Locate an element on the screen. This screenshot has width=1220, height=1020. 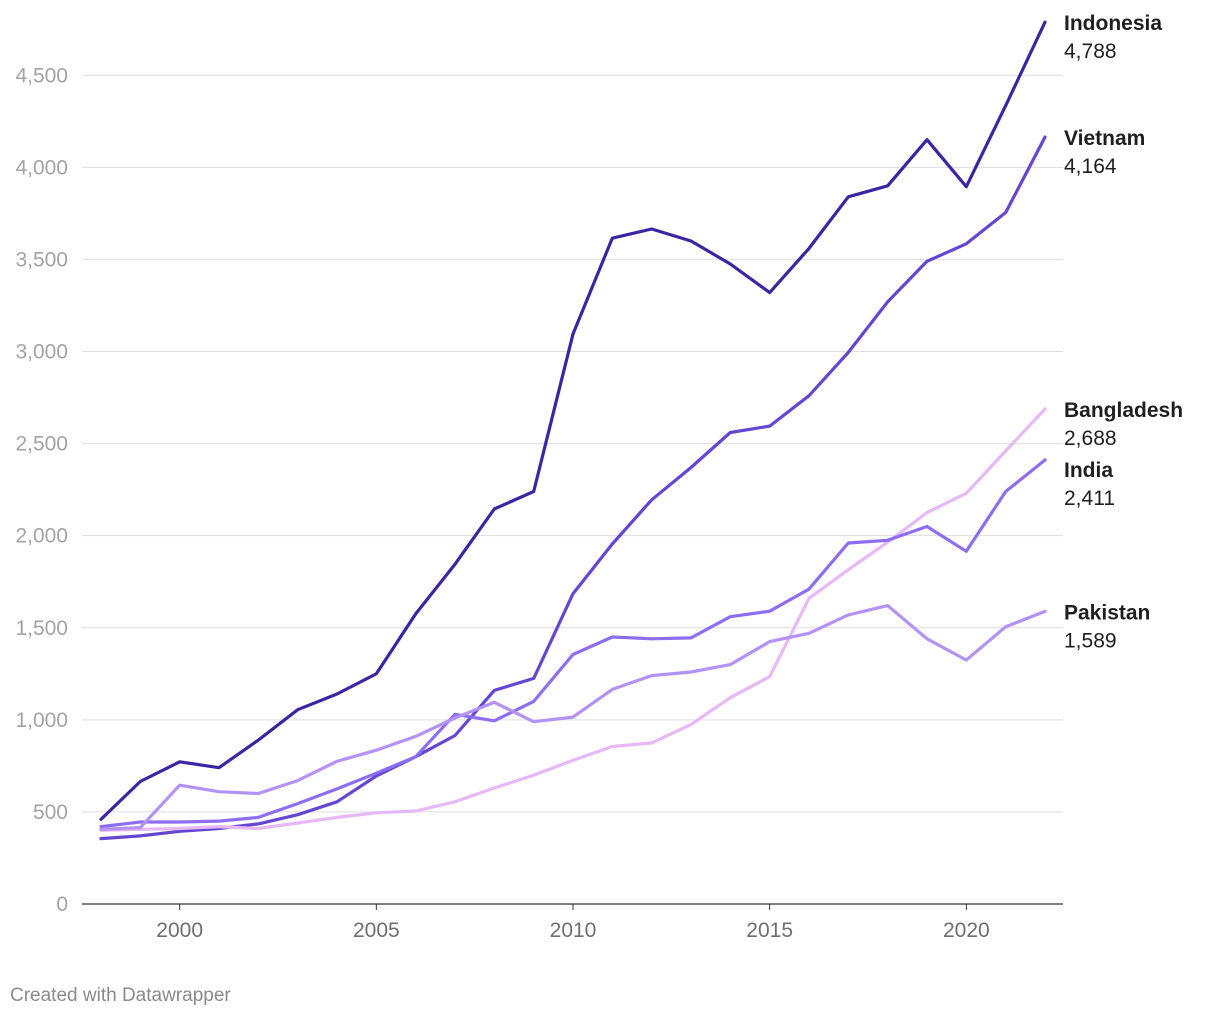
x-tick-label: 2020 is located at coordinates (966, 930).